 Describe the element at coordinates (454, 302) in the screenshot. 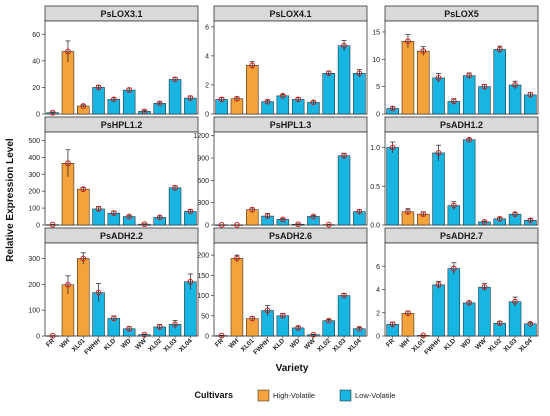

I see `bar-kld` at that location.